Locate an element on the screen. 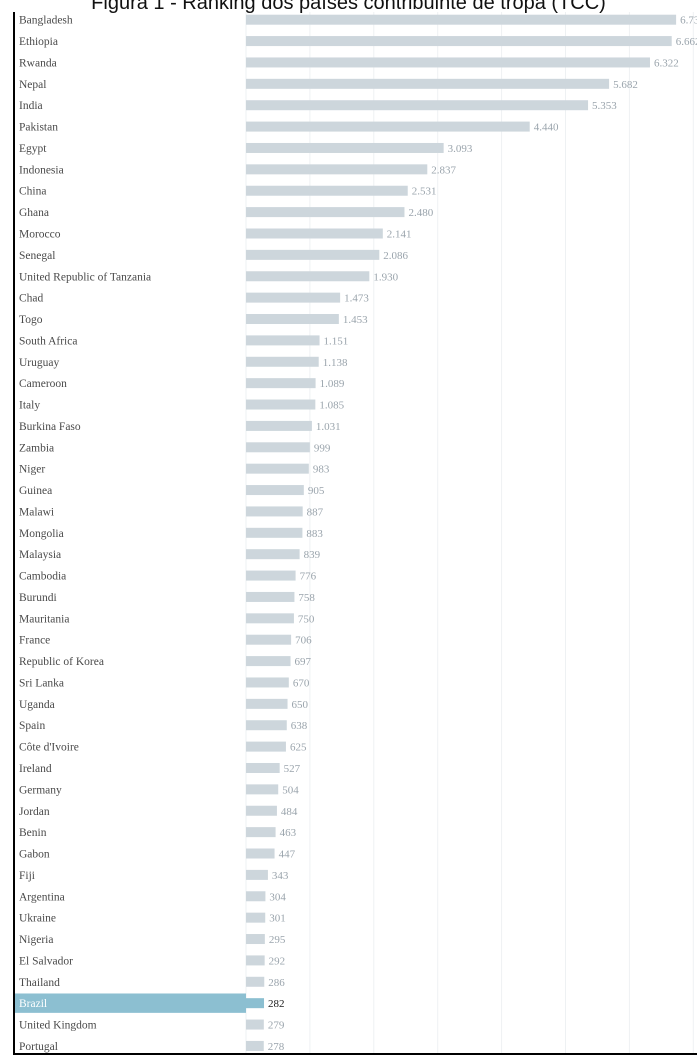 The width and height of the screenshot is (697, 1057). value-label: 295 is located at coordinates (277, 940).